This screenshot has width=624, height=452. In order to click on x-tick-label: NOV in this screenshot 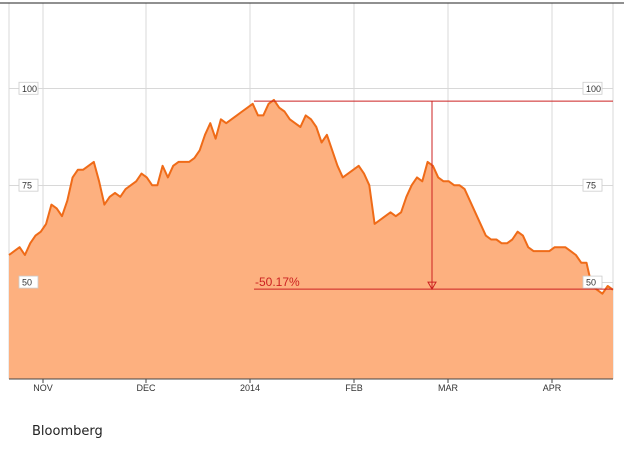, I will do `click(43, 388)`.